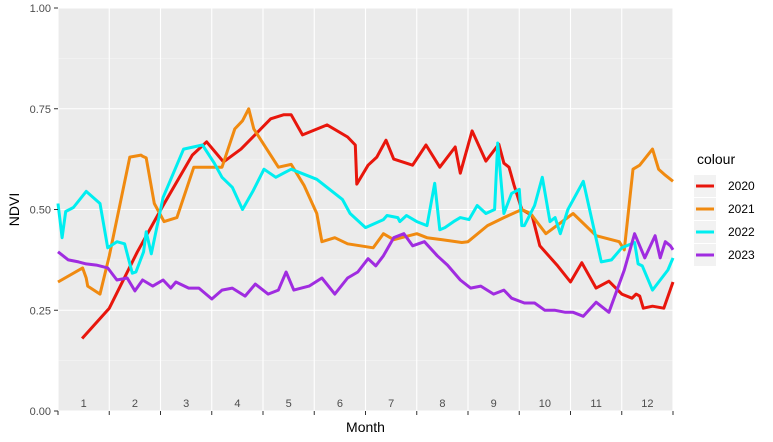 Image resolution: width=773 pixels, height=442 pixels. What do you see at coordinates (442, 404) in the screenshot?
I see `month-label: 8` at bounding box center [442, 404].